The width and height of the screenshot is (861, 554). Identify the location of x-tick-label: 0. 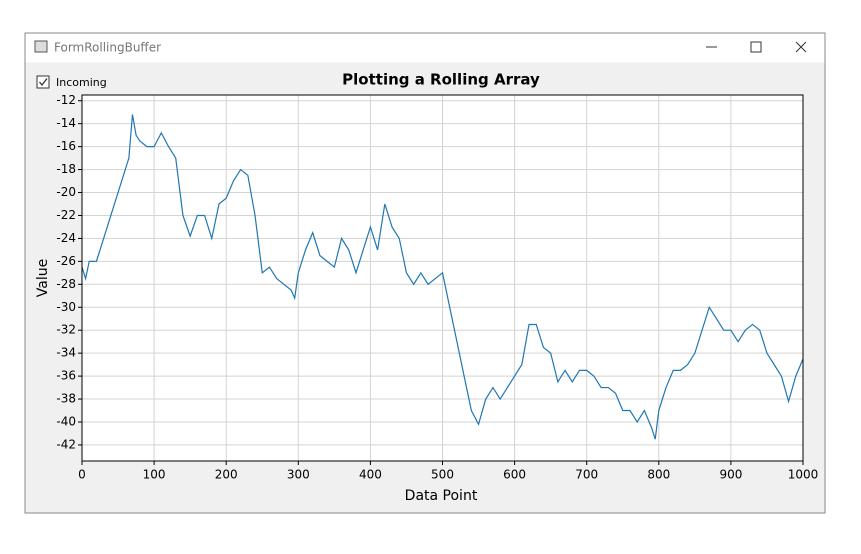
(82, 475).